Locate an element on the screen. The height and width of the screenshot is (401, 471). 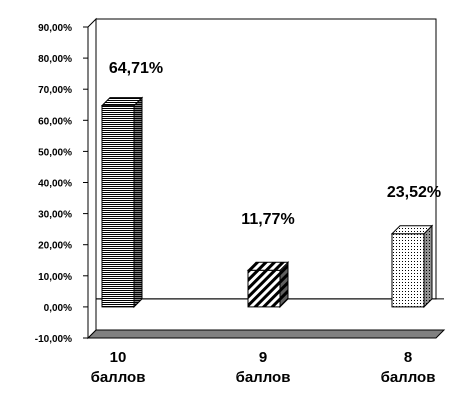
category-label: 8 is located at coordinates (408, 357).